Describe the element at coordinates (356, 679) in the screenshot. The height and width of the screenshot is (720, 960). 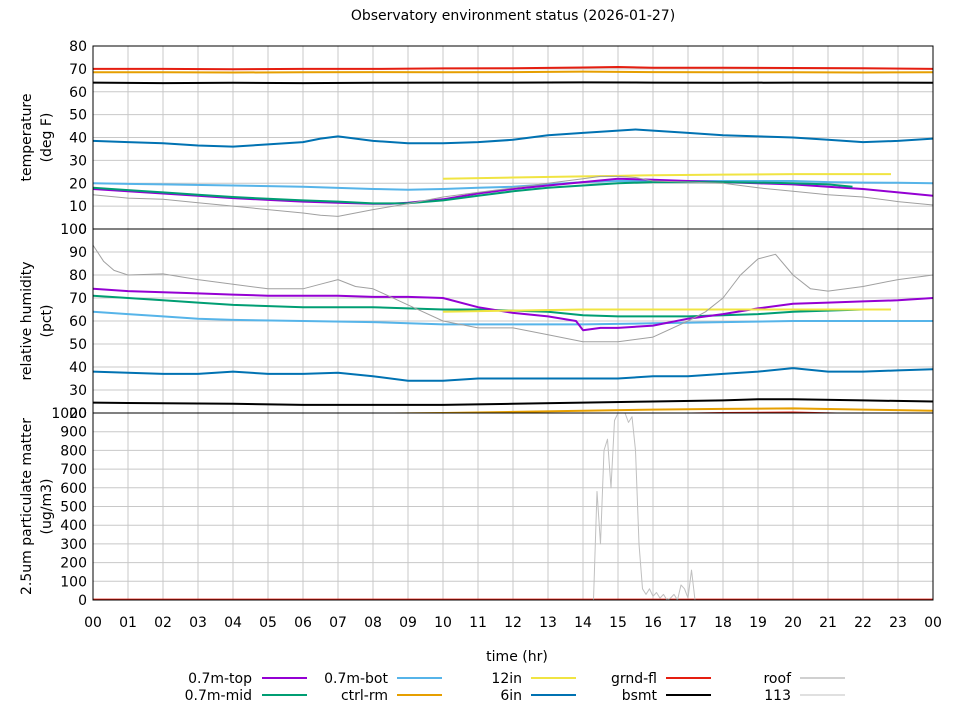
I see `legend-label-0.7m-bot: 0.7m-bot` at that location.